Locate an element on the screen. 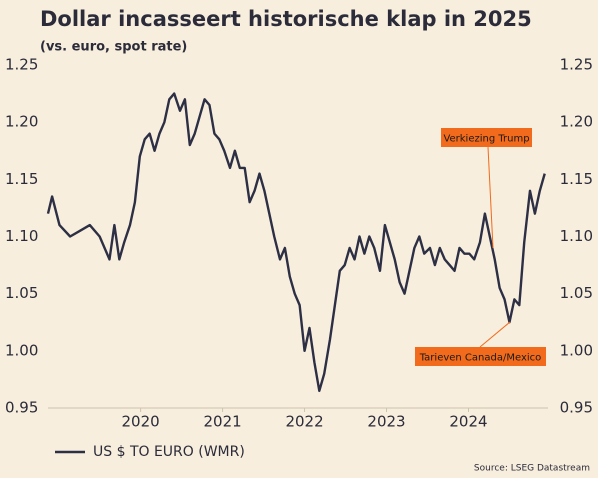 The height and width of the screenshot is (478, 598). y2-tick-label: 1.25 is located at coordinates (576, 65).